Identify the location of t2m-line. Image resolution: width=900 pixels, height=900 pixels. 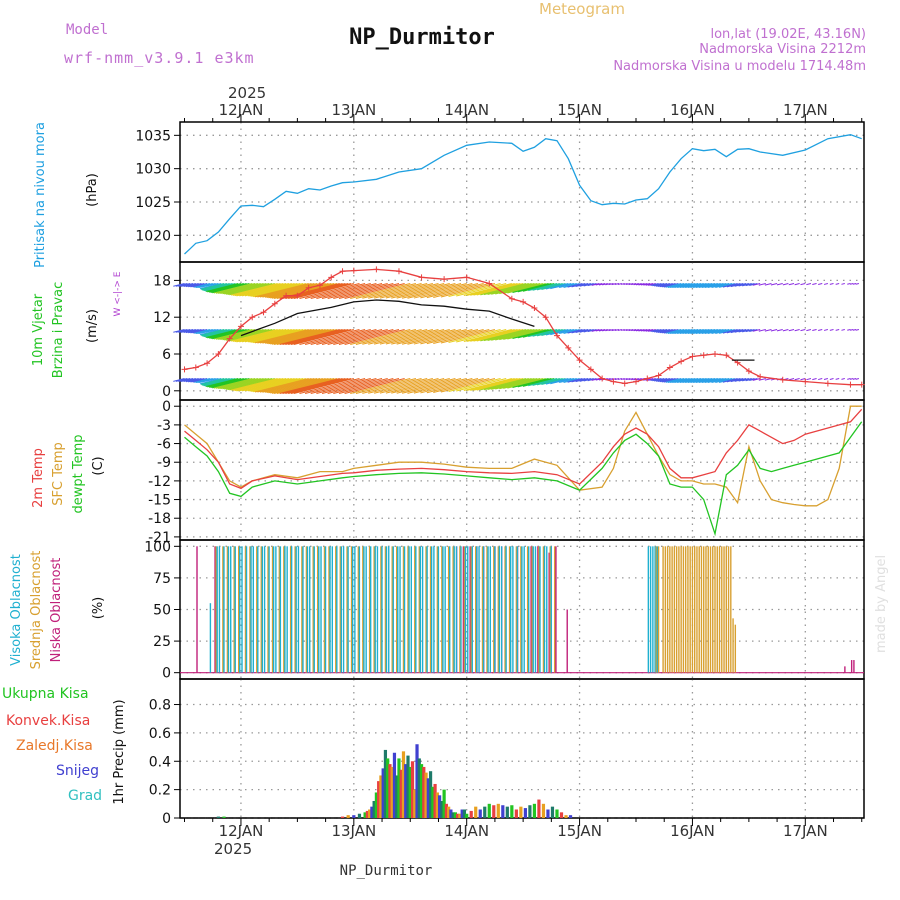
(523, 449).